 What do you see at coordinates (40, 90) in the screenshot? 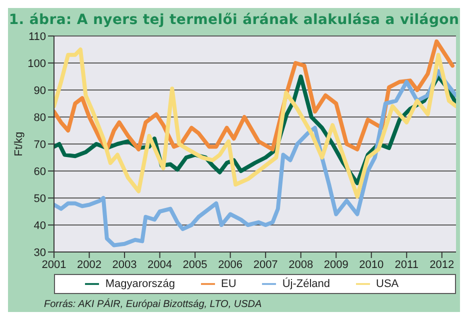
I see `y-tick-label: 90` at bounding box center [40, 90].